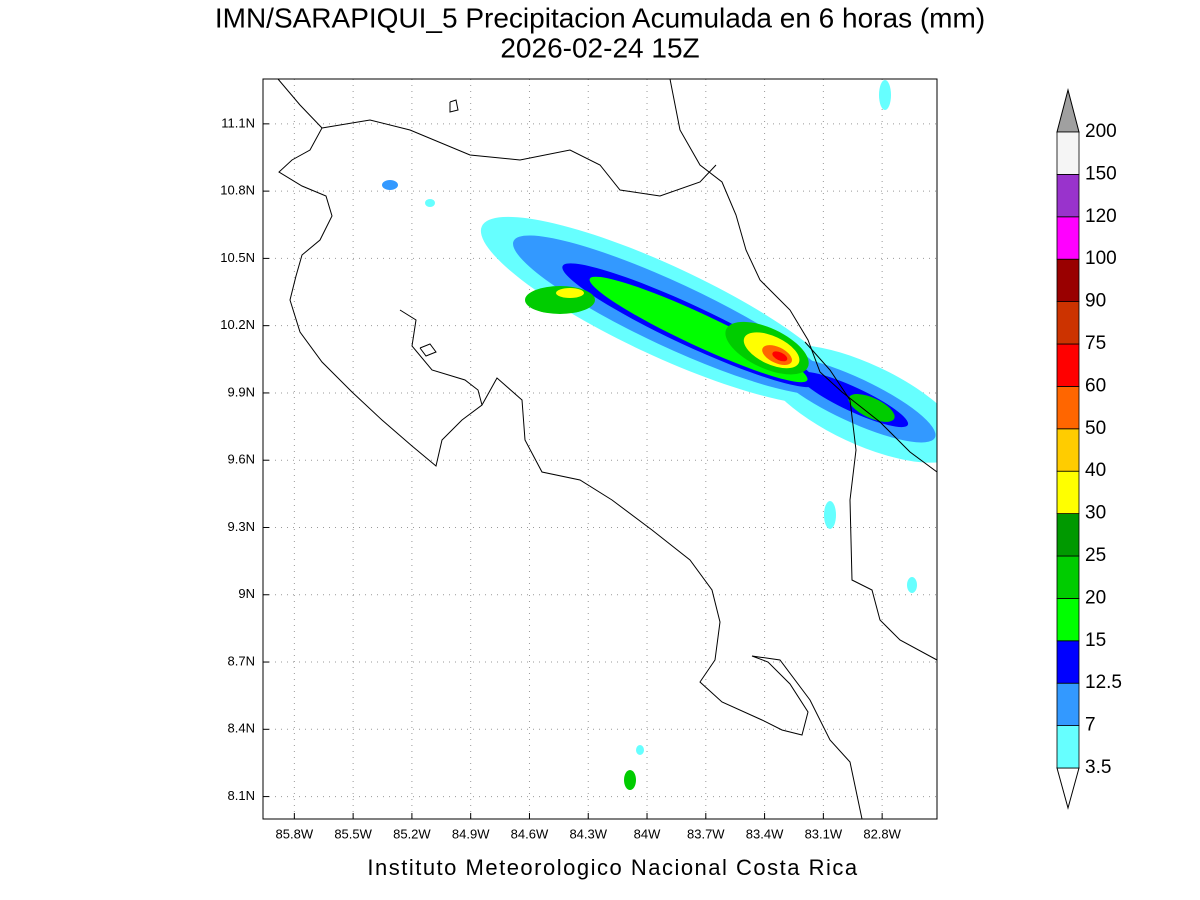 The image size is (1200, 900). Describe the element at coordinates (241, 660) in the screenshot. I see `y-tick-label: 8.7N` at that location.